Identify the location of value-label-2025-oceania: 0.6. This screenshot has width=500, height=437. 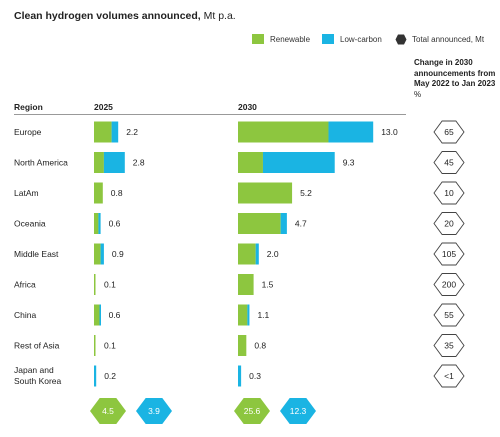
(115, 224).